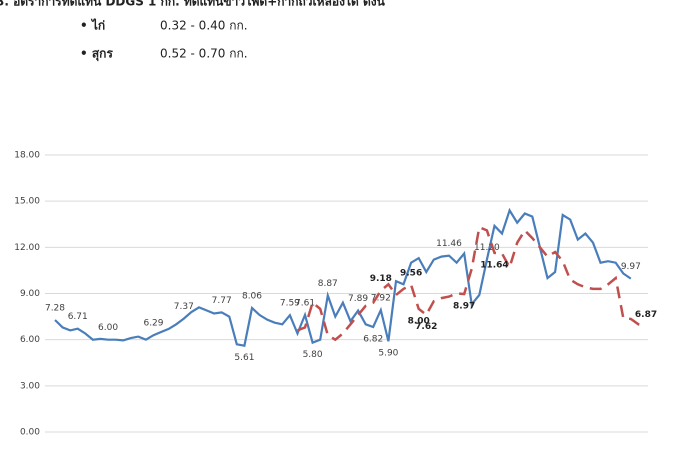 Image resolution: width=675 pixels, height=450 pixels. What do you see at coordinates (92, 25) in the screenshot?
I see `item-name: • ไก่` at bounding box center [92, 25].